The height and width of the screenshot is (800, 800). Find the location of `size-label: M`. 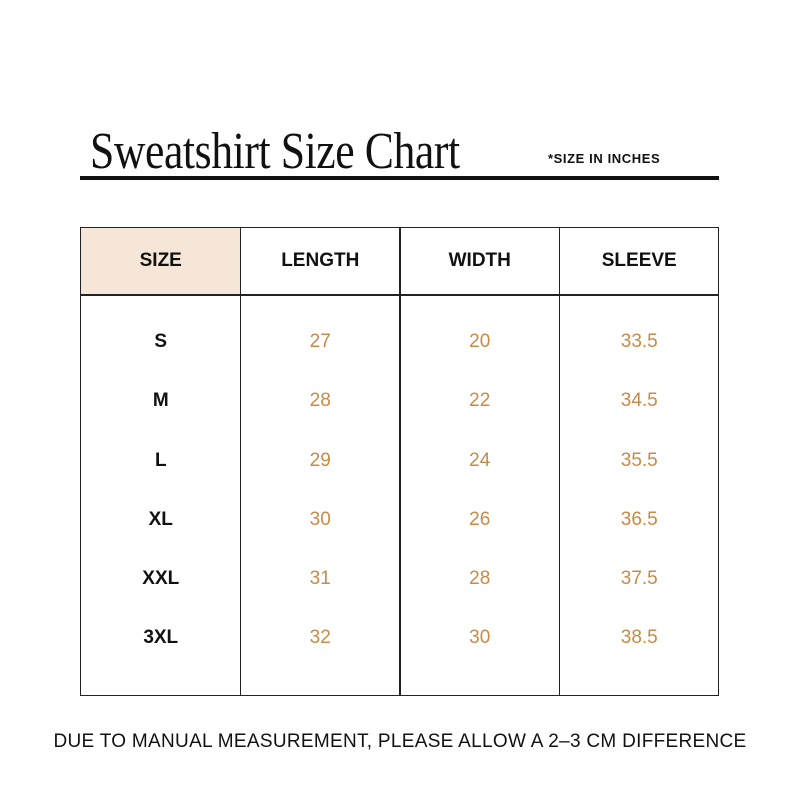

size-label: M is located at coordinates (160, 401).